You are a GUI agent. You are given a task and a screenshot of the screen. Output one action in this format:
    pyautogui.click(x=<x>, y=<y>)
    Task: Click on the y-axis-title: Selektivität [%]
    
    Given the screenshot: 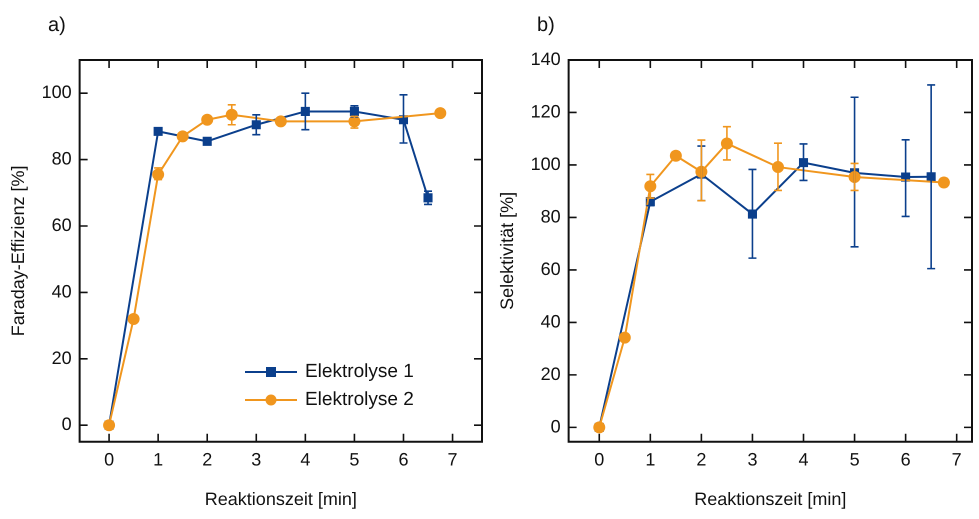 What is the action you would take?
    pyautogui.click(x=506, y=251)
    